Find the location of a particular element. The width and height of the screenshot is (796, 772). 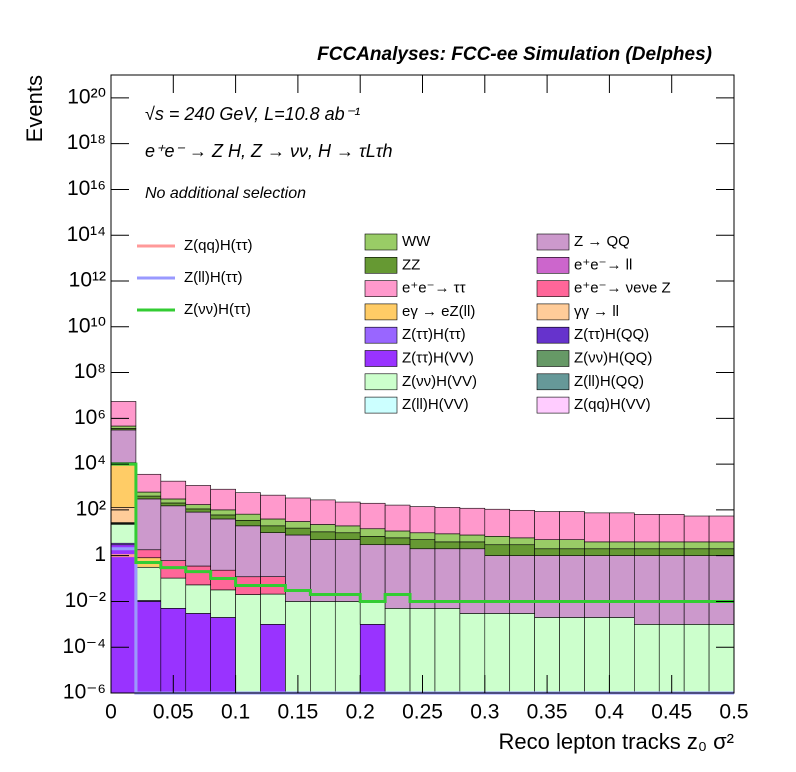

legend-label: Z(ll)H(ττ) is located at coordinates (213, 277).